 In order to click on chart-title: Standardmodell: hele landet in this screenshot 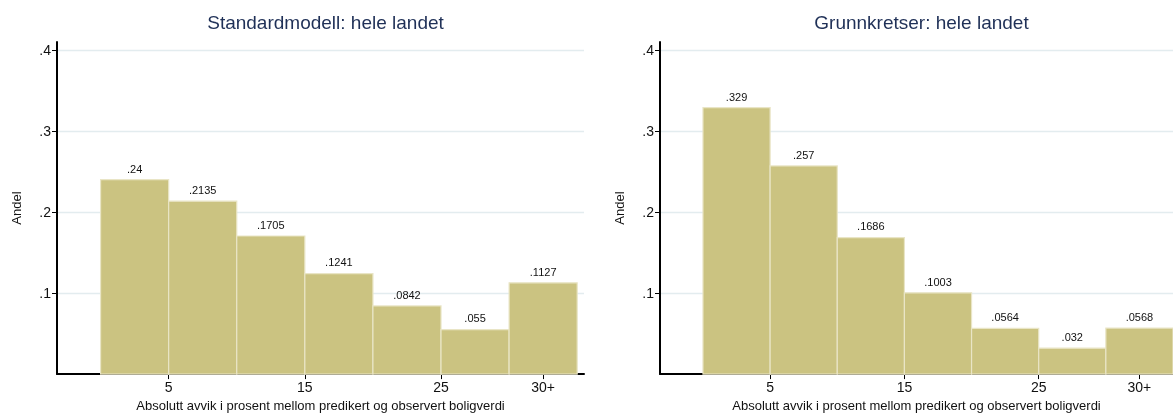, I will do `click(326, 22)`.